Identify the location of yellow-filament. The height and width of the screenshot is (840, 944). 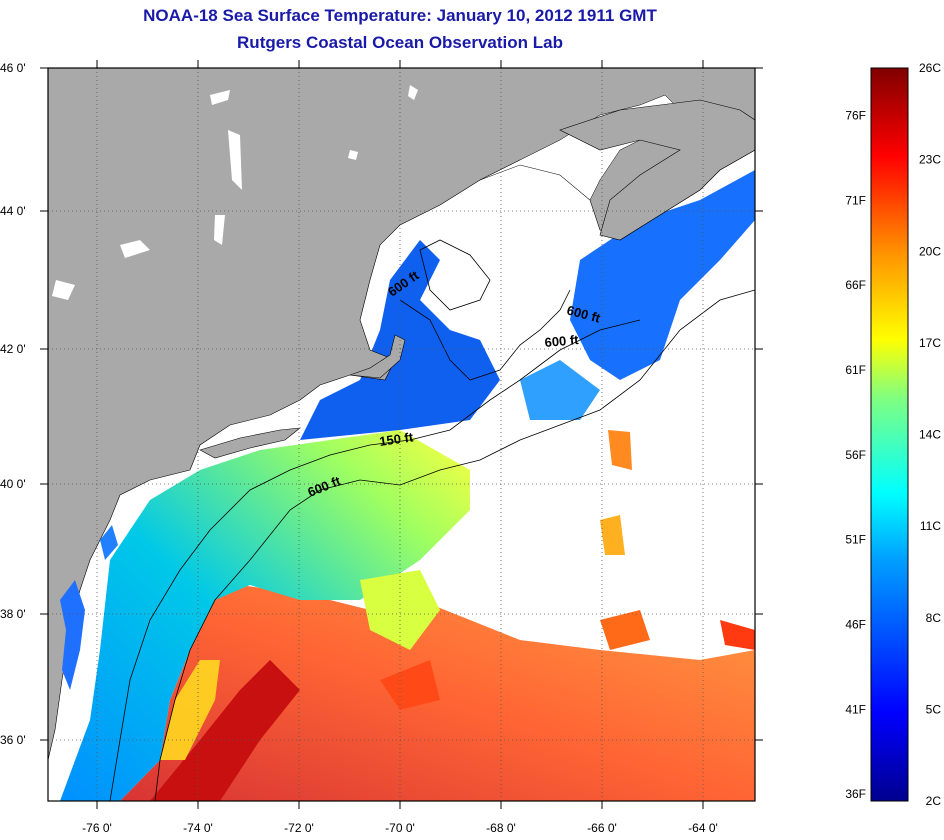
(190, 710).